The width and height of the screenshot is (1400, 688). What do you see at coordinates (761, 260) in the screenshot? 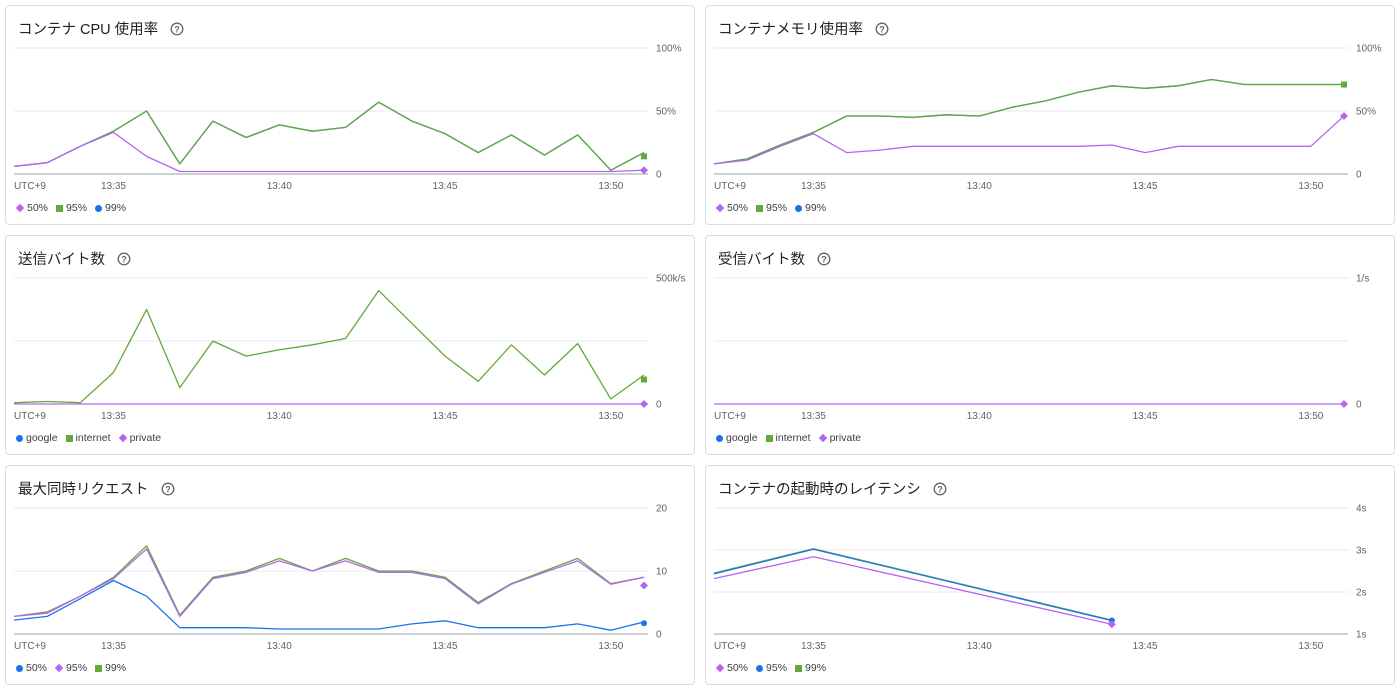
I see `card-title-text: 受信バイト数` at bounding box center [761, 260].